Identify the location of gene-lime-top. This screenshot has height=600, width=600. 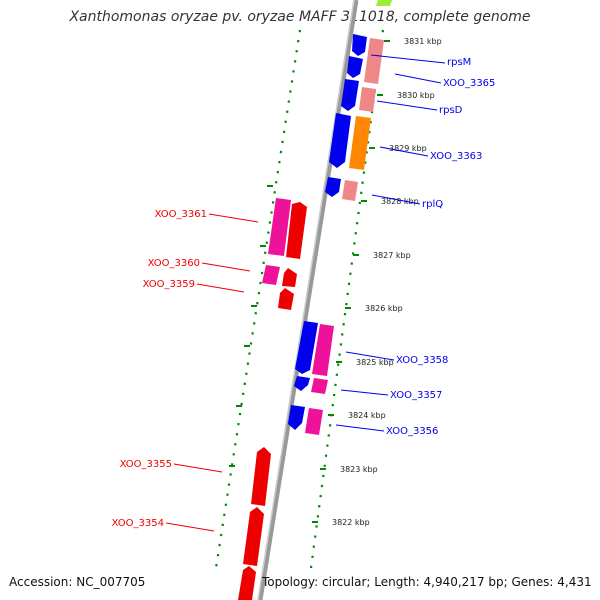
(384, 3).